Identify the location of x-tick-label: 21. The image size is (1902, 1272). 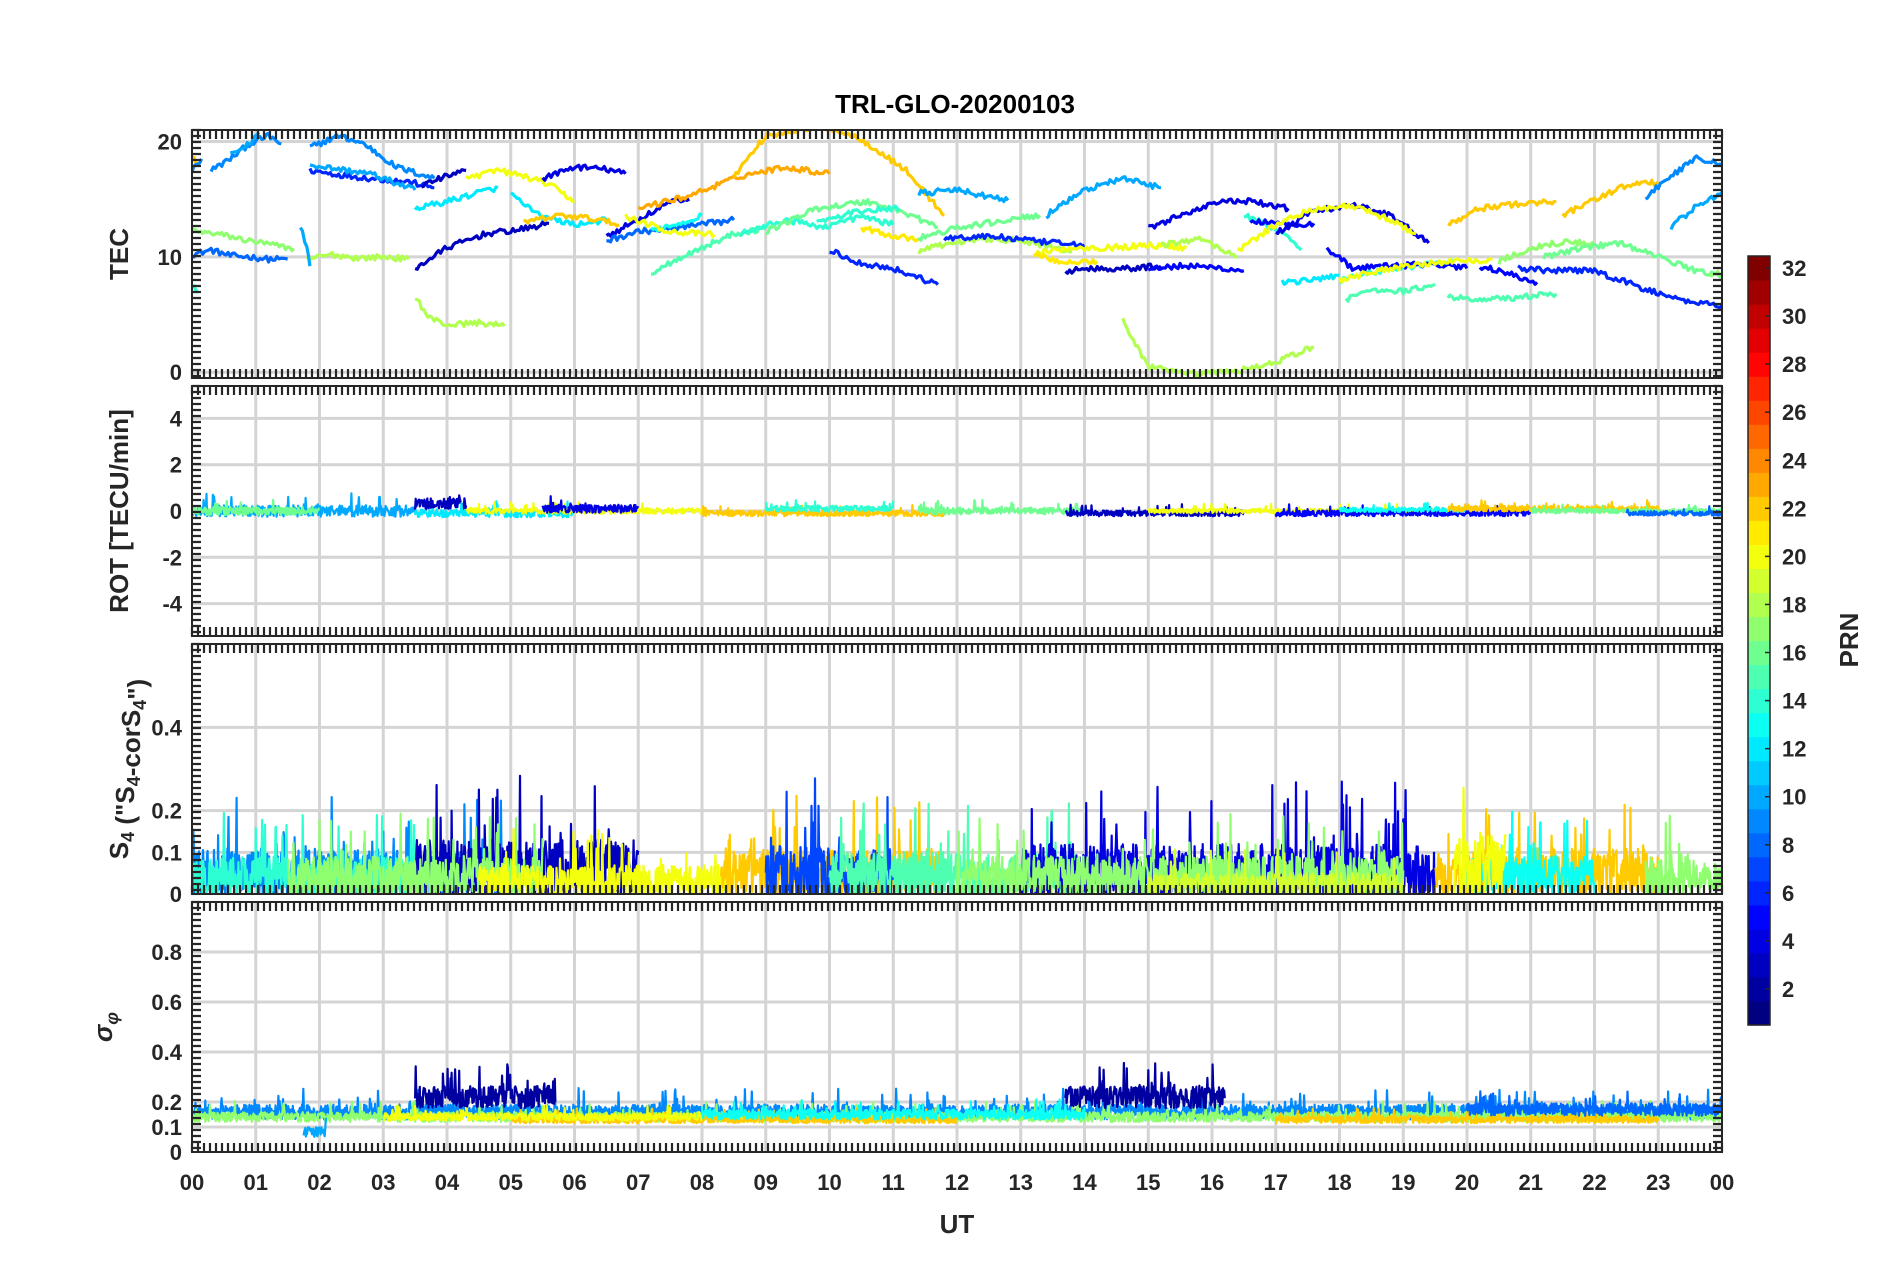
(1531, 1182).